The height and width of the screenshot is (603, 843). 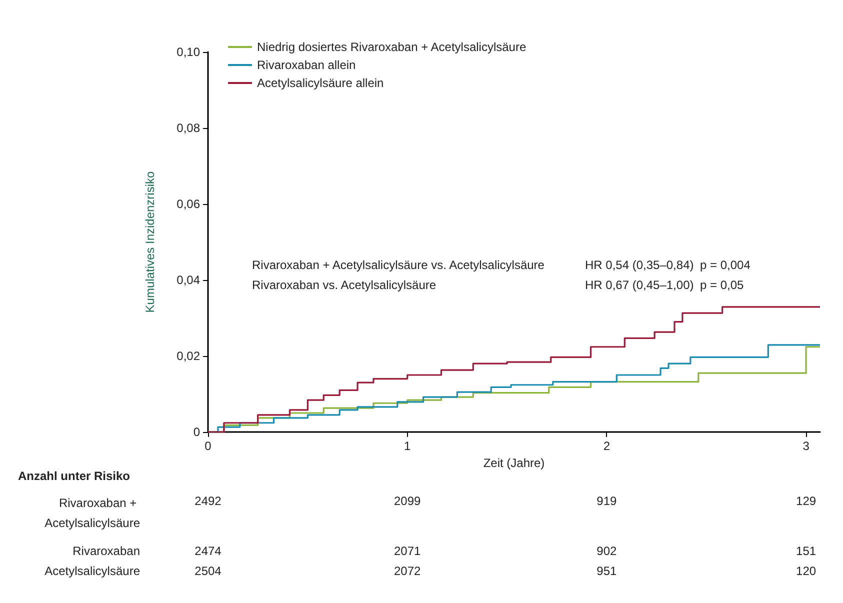 What do you see at coordinates (208, 571) in the screenshot?
I see `text: 2504` at bounding box center [208, 571].